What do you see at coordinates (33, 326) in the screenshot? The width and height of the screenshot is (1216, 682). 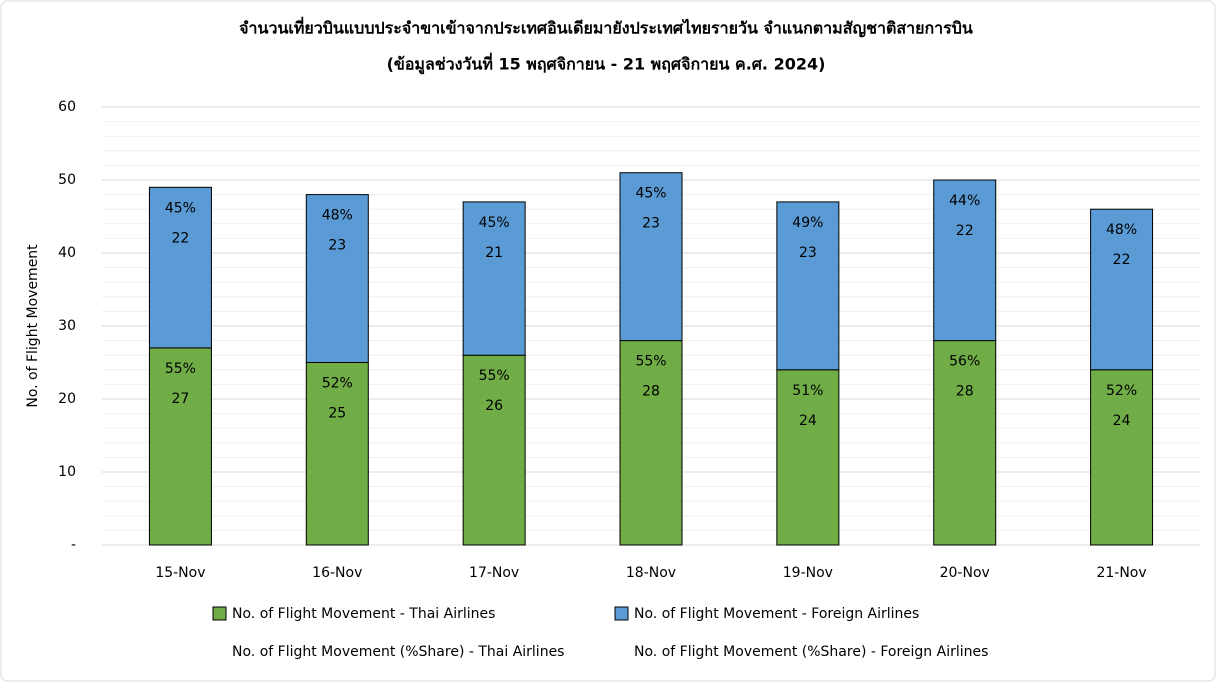 I see `y-axis-label: No. of Flight Movement` at bounding box center [33, 326].